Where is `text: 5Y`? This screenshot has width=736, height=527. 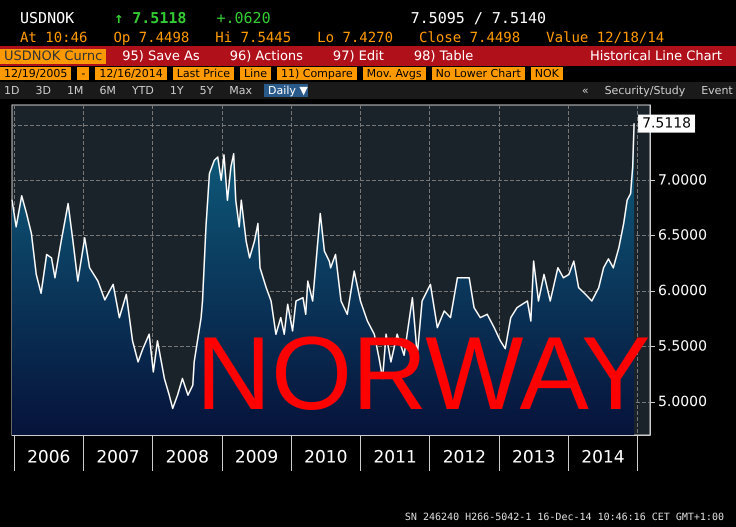
text: 5Y is located at coordinates (206, 90).